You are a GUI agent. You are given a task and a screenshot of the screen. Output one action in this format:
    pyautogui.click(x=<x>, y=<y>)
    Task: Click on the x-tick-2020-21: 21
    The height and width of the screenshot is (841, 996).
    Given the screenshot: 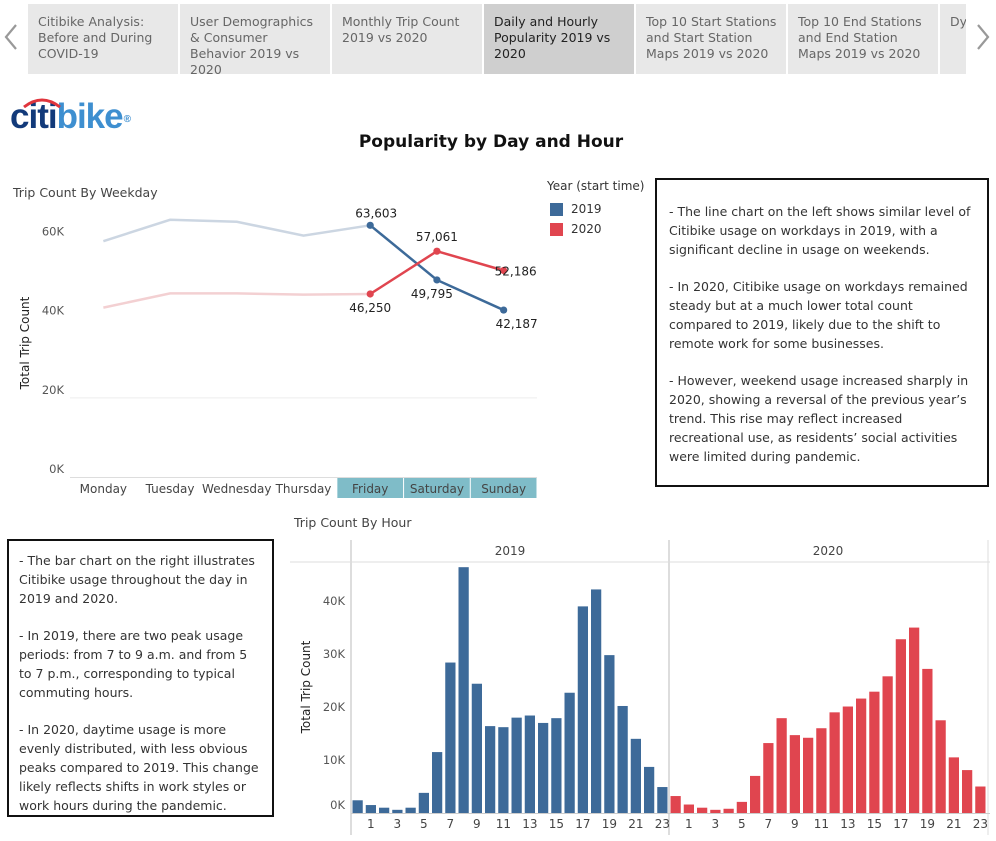 What is the action you would take?
    pyautogui.click(x=953, y=824)
    